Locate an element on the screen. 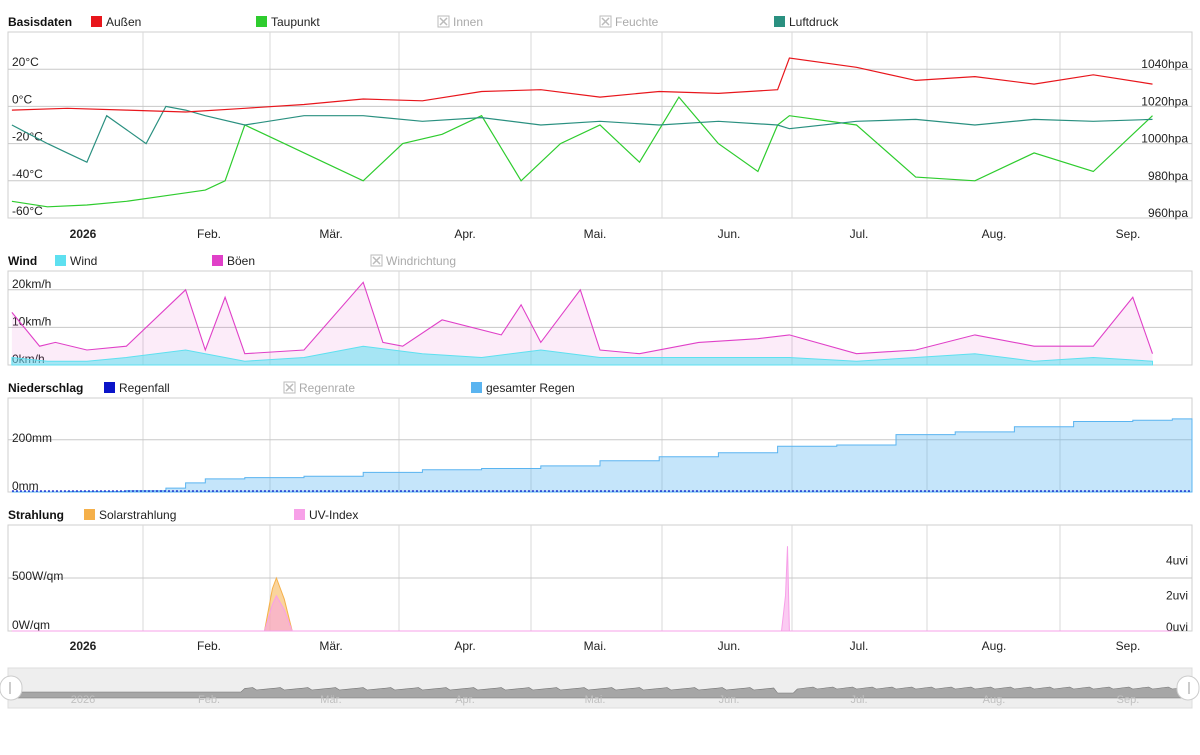  navigator-handle-right is located at coordinates (1188, 688).